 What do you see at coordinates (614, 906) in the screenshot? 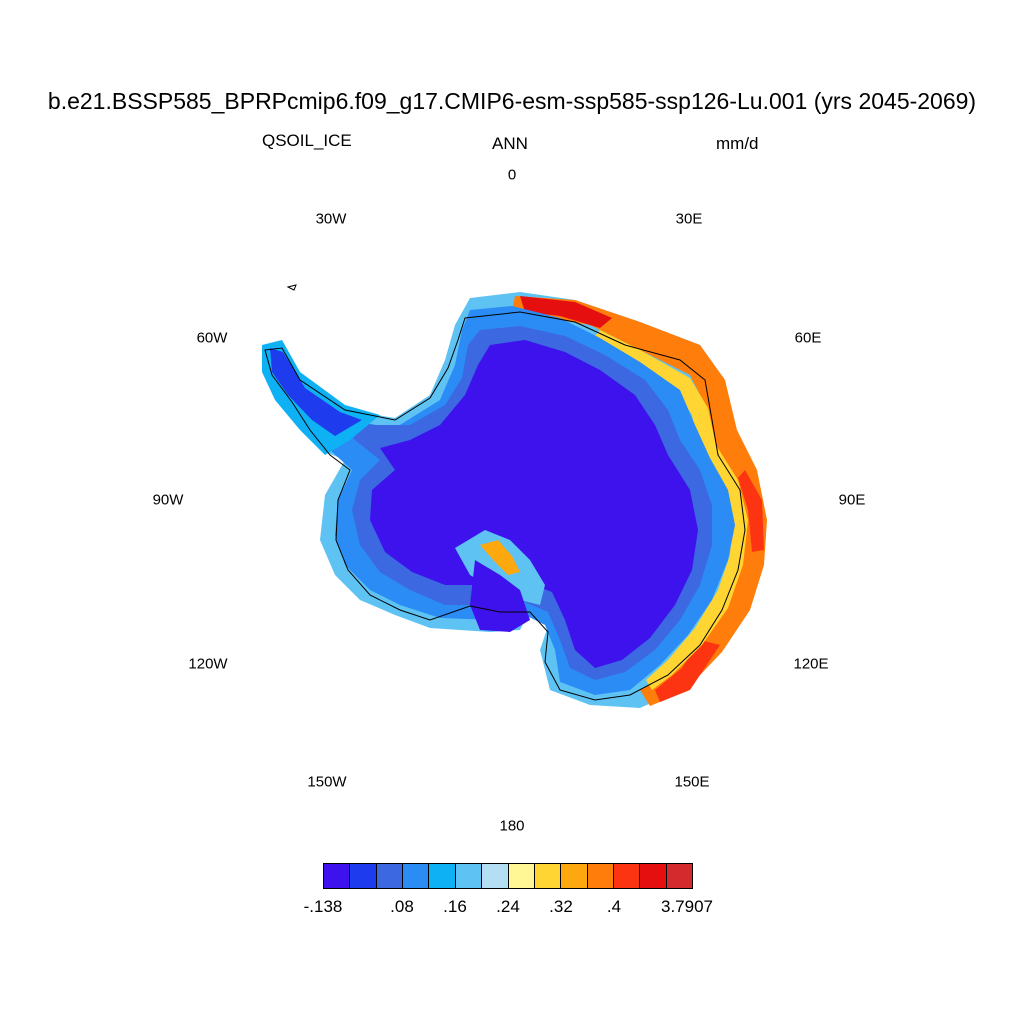
I see `colorbar-label-5: .4` at bounding box center [614, 906].